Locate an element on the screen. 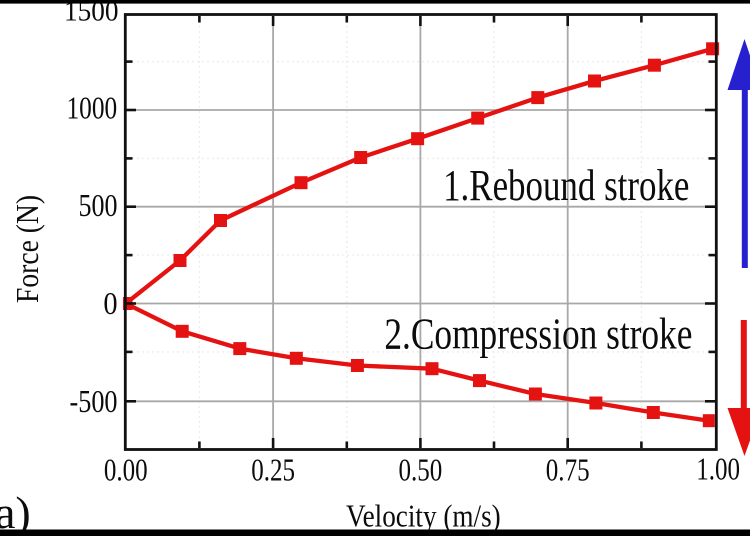 Image resolution: width=750 pixels, height=536 pixels. svg-text: Force (N) is located at coordinates (27, 249).